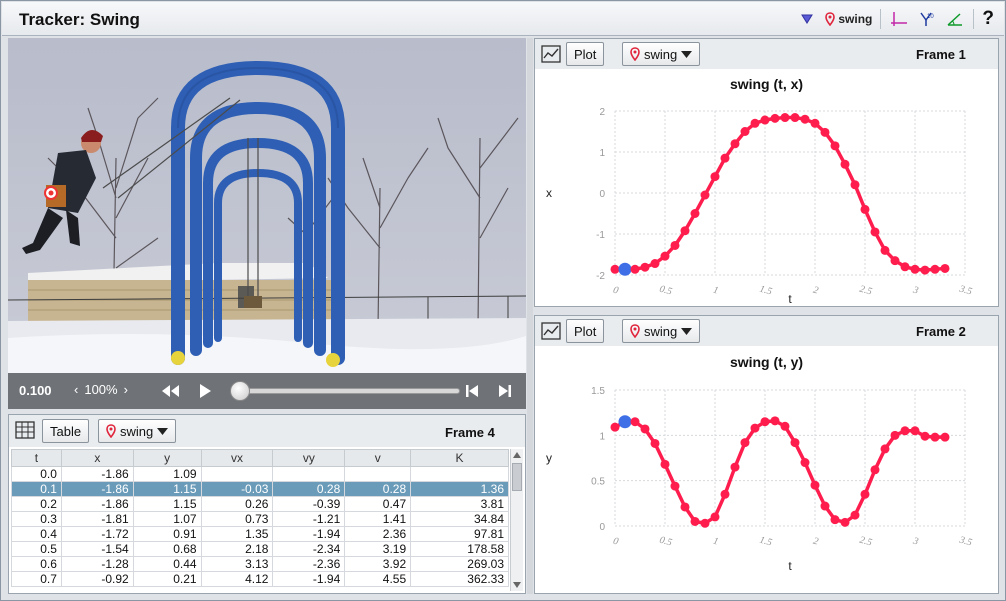  I want to click on zoom-out-chevron-icon: ‹, so click(76, 389).